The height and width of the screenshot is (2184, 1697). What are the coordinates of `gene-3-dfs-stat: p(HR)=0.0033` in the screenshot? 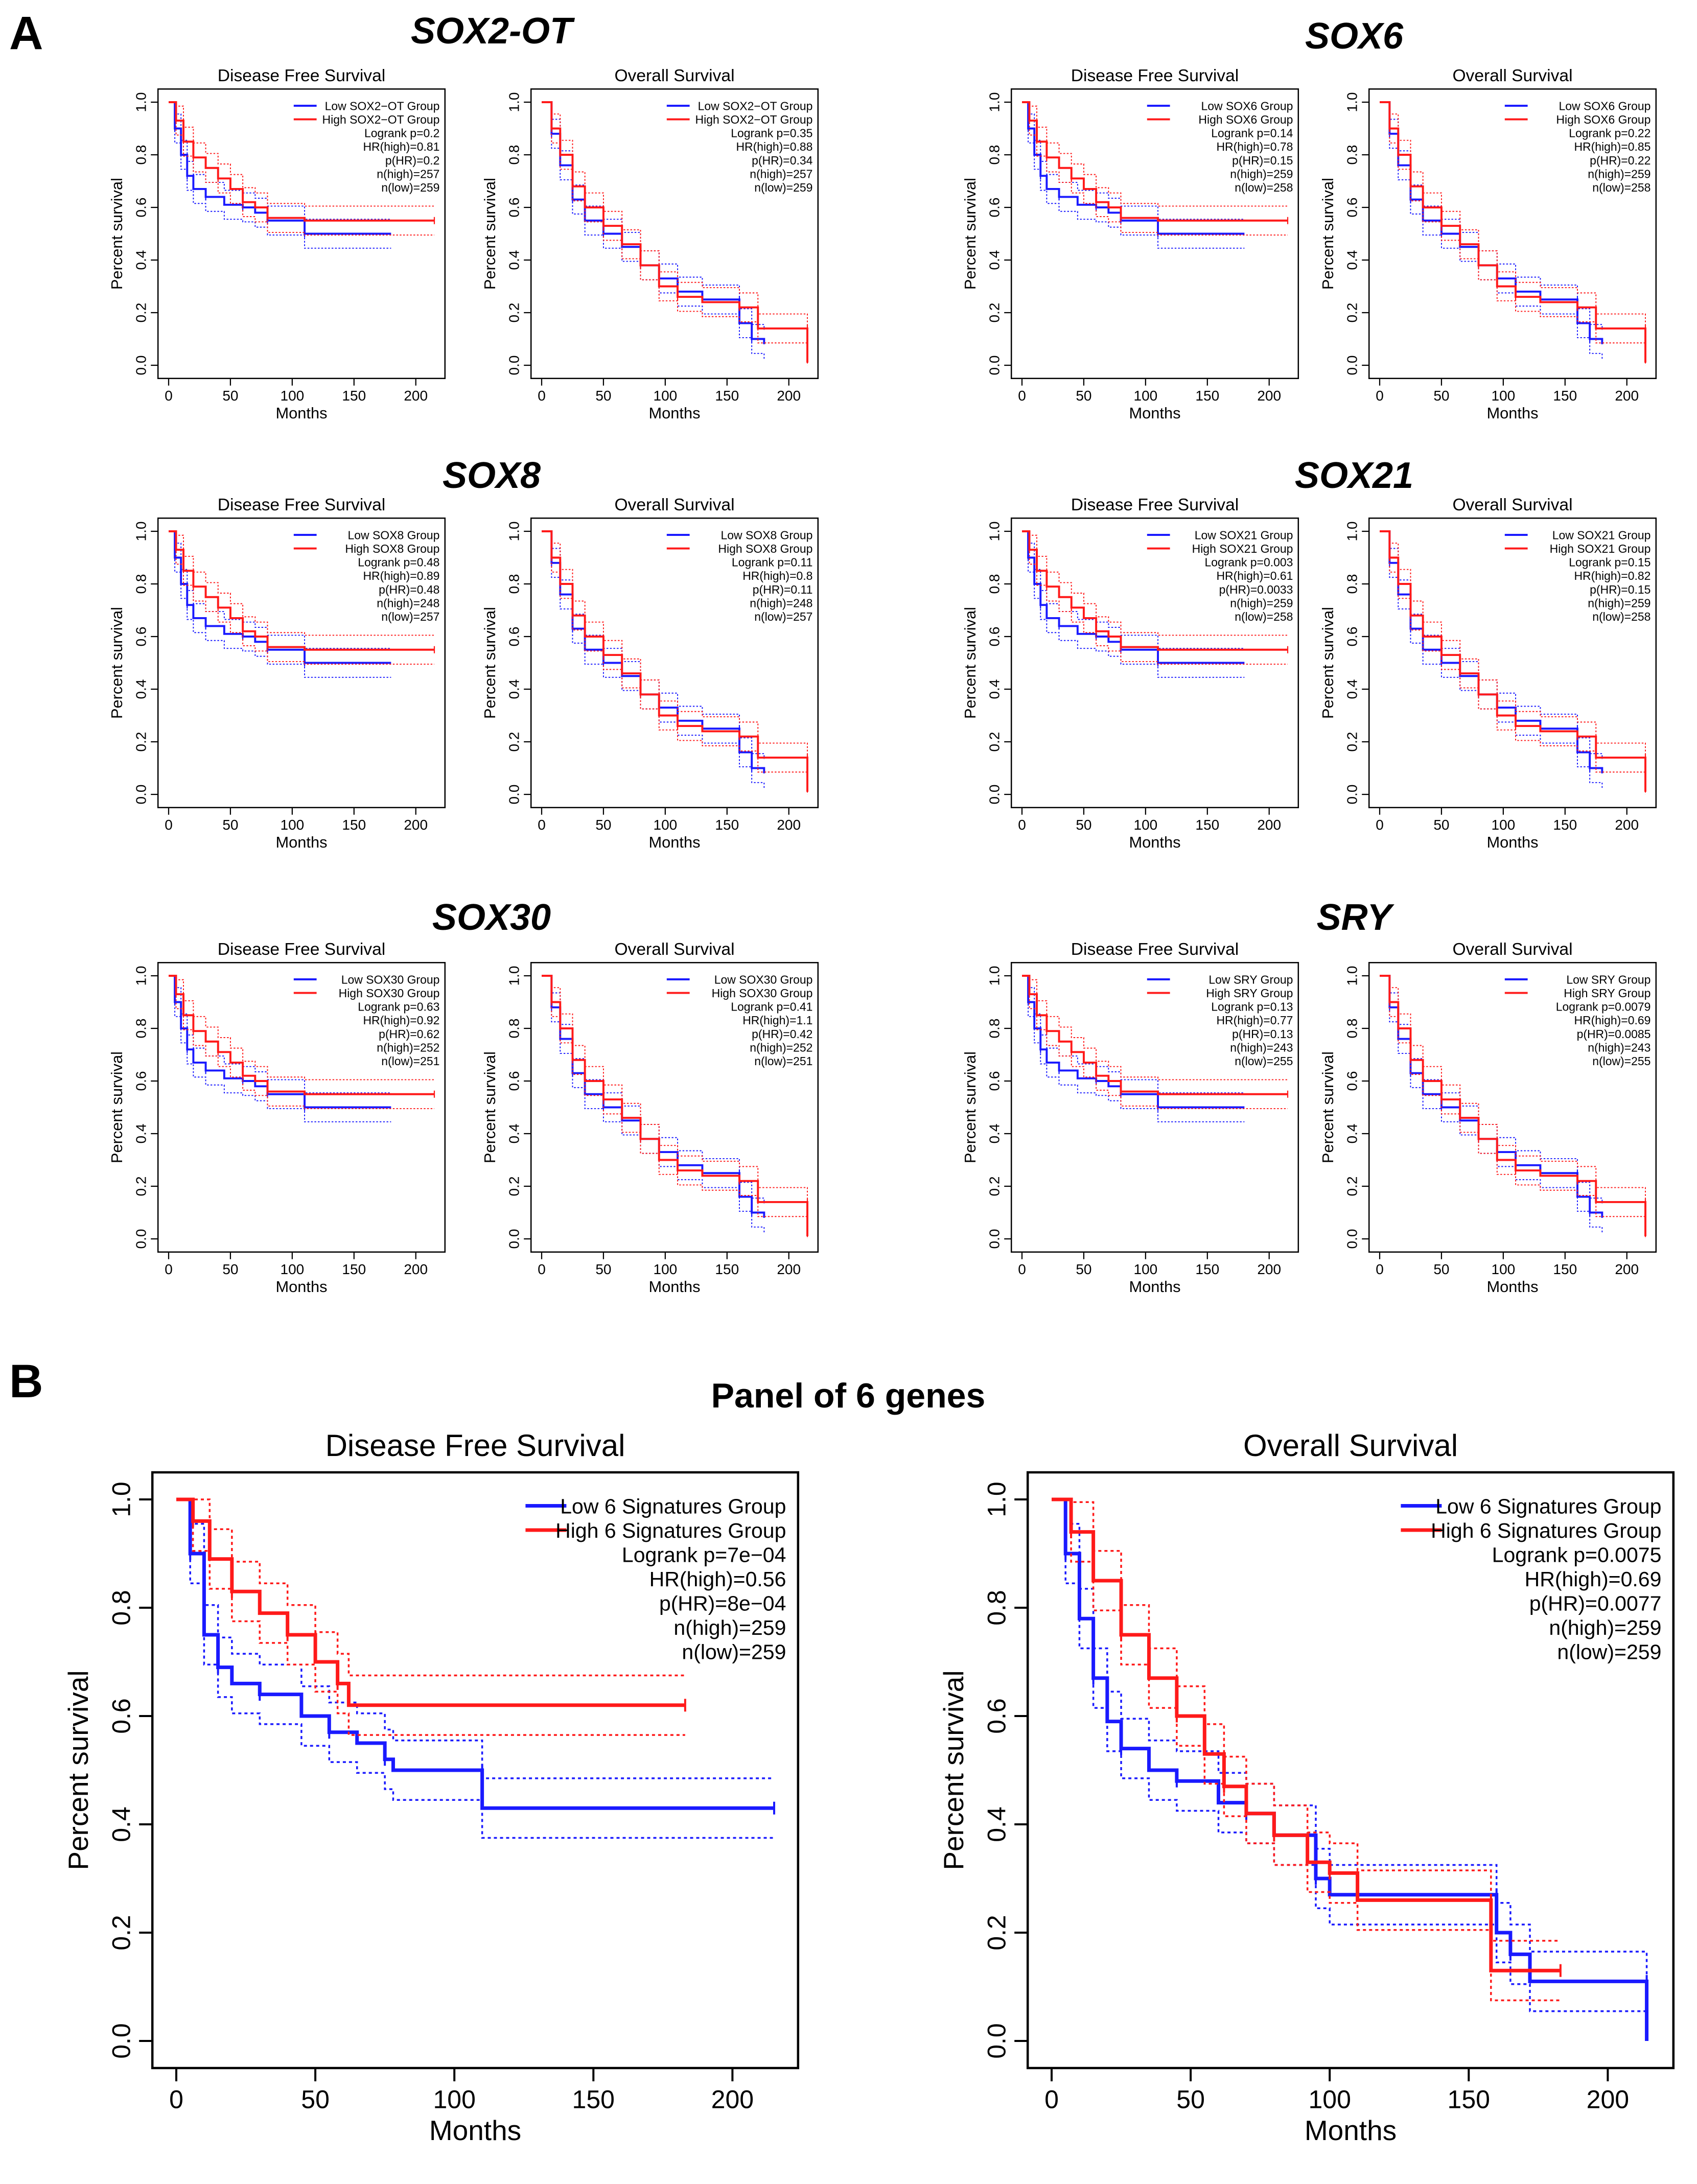 It's located at (1256, 589).